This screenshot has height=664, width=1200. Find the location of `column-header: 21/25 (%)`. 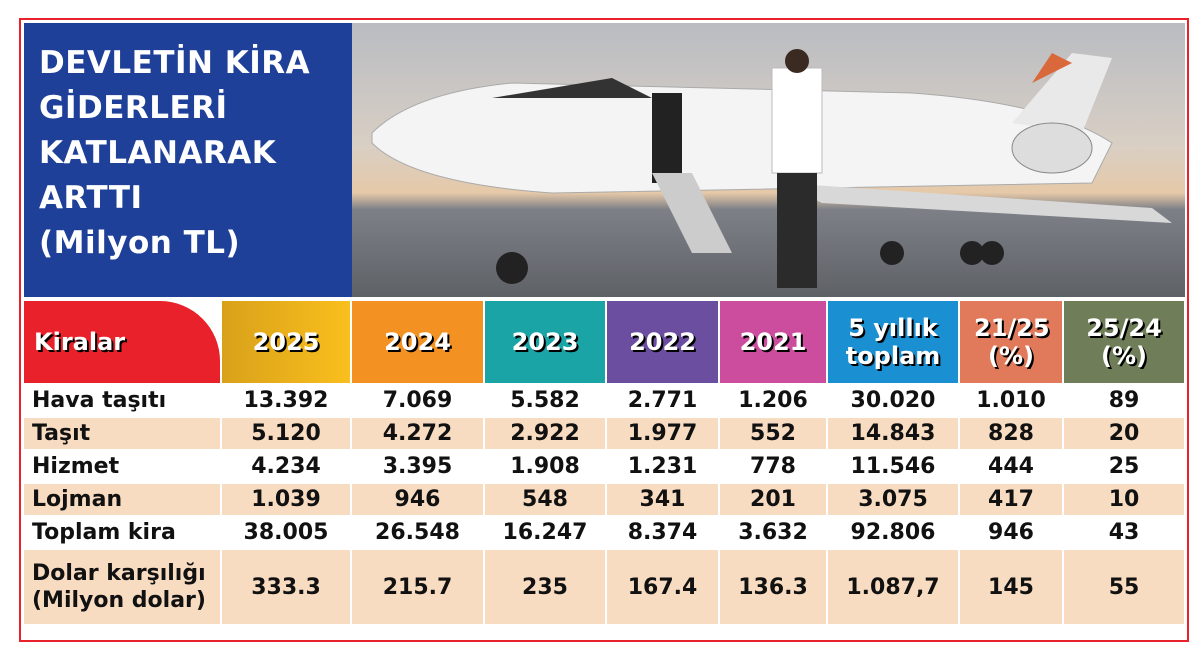

column-header: 21/25 (%) is located at coordinates (1011, 342).